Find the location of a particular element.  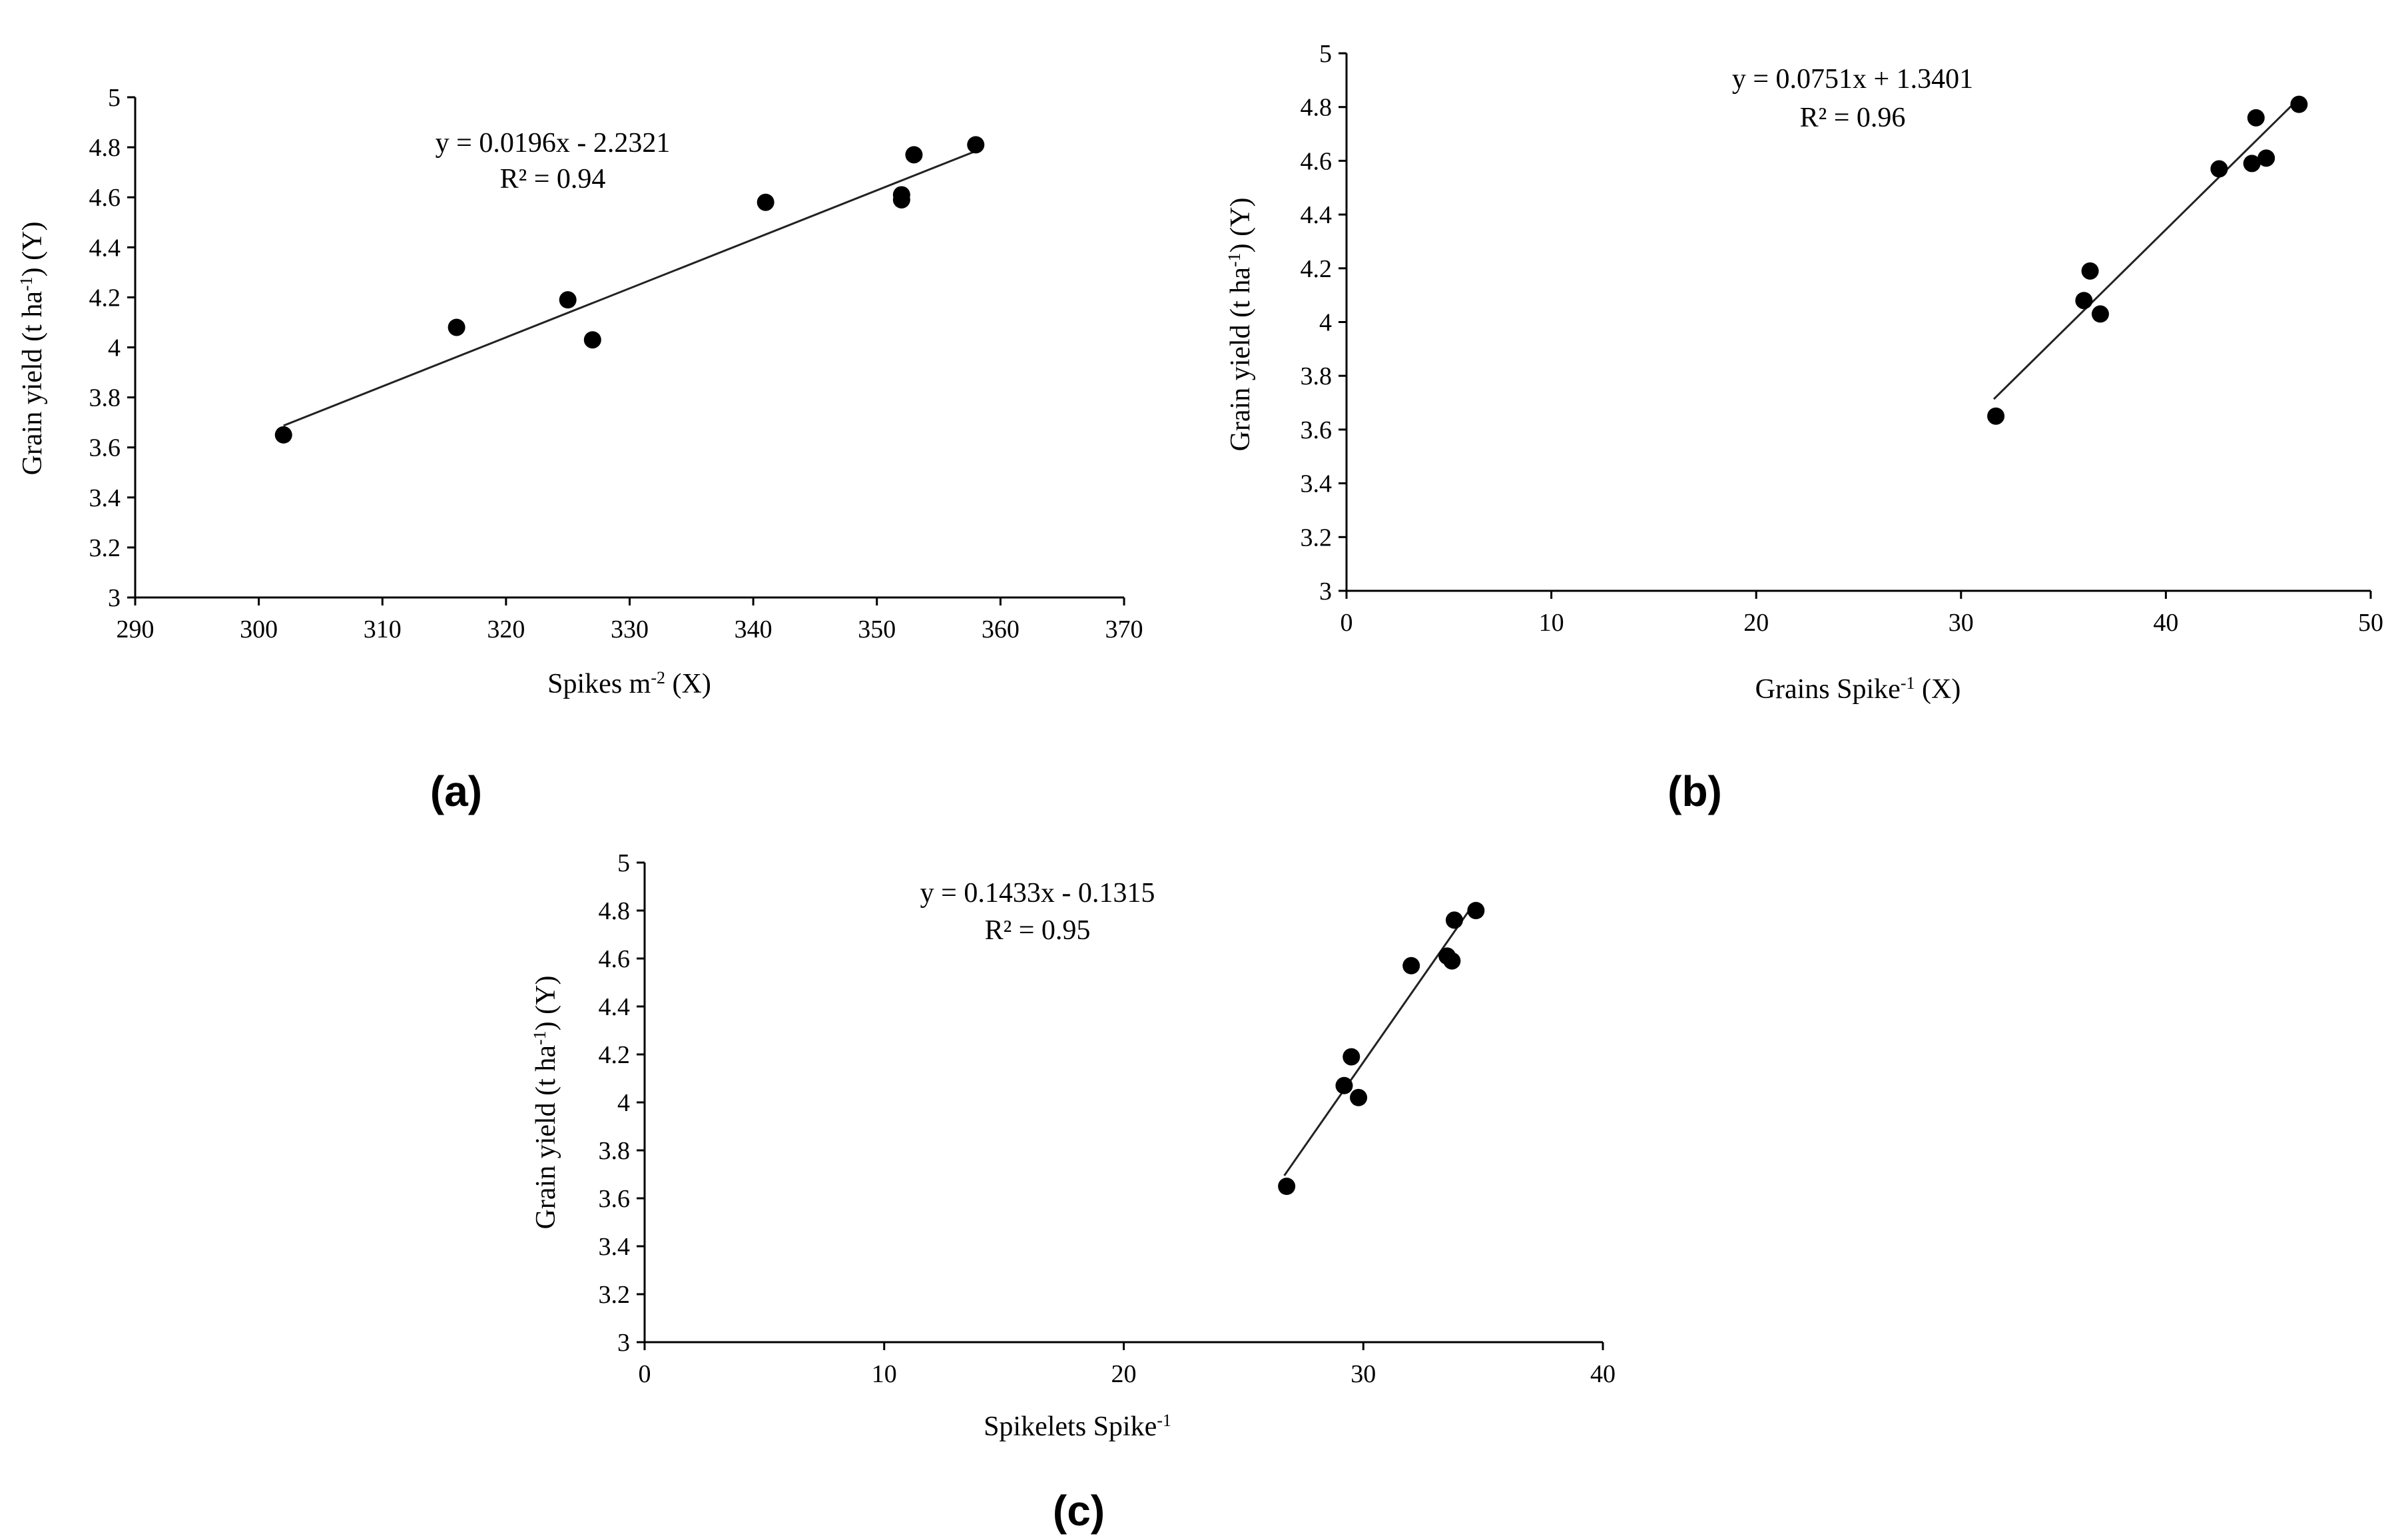

x-axis-title: Grains Spike-1 (X) is located at coordinates (1858, 689).